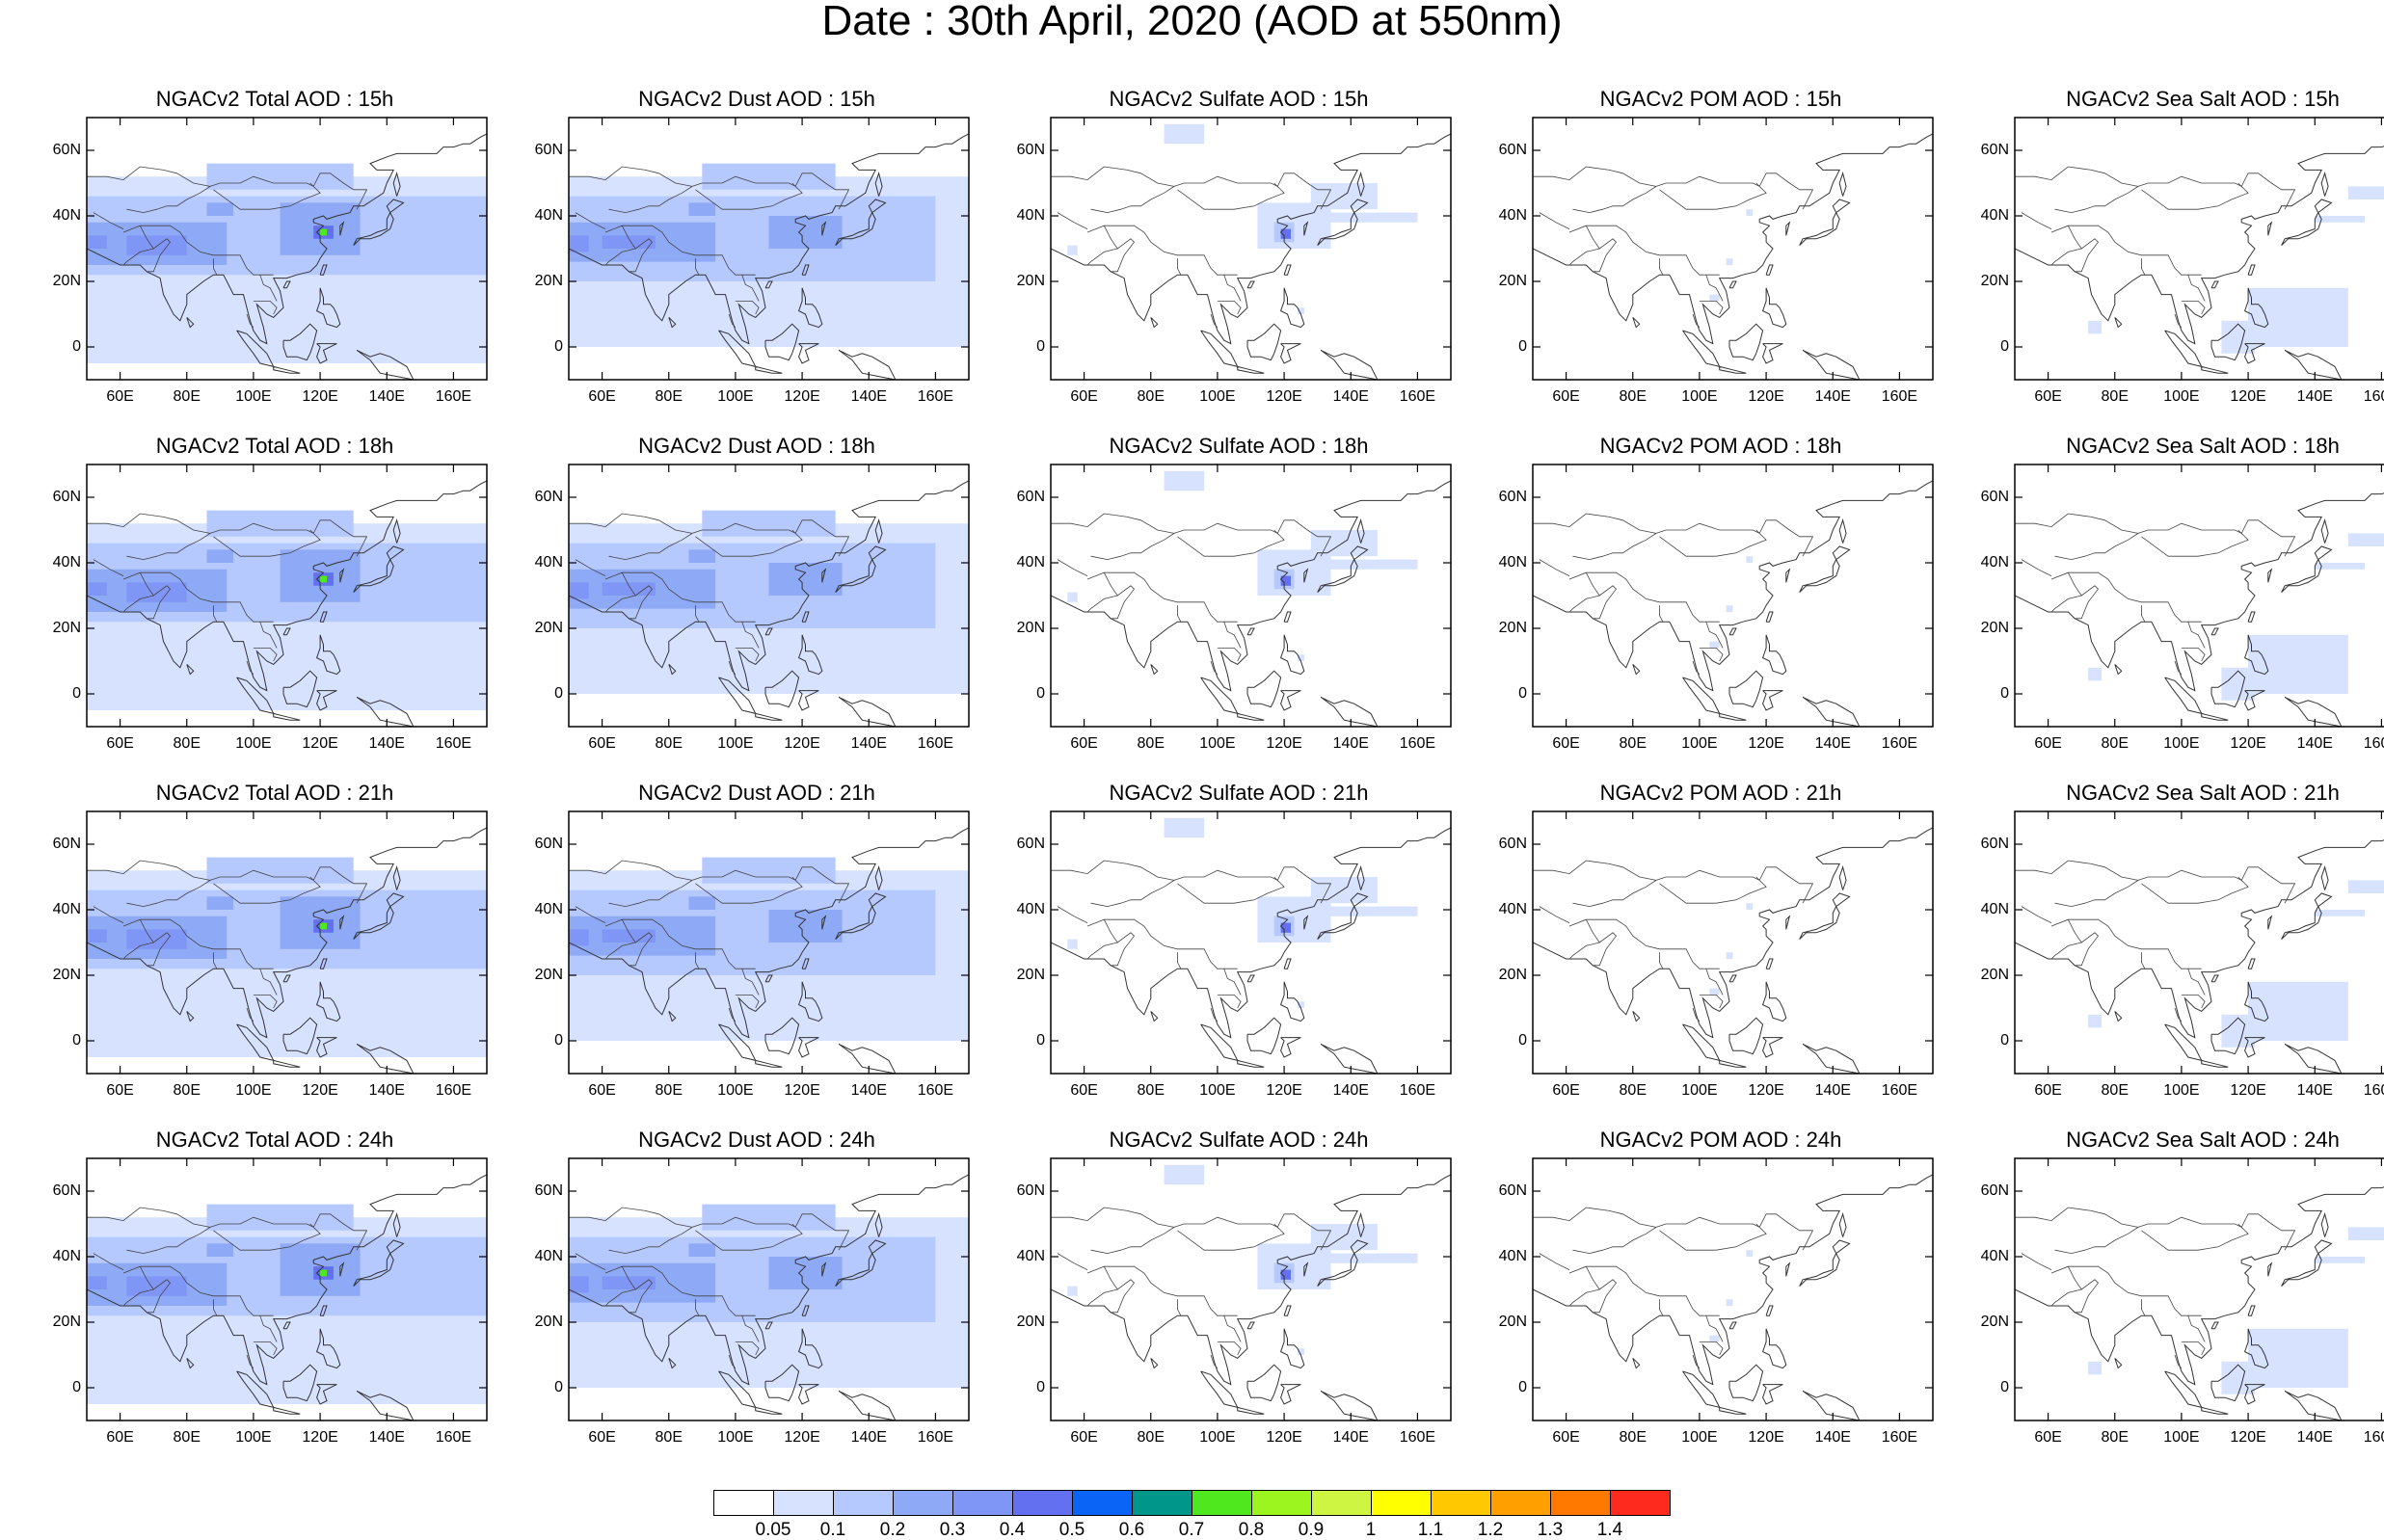 The height and width of the screenshot is (1540, 2384). I want to click on map-plot, so click(2199, 596).